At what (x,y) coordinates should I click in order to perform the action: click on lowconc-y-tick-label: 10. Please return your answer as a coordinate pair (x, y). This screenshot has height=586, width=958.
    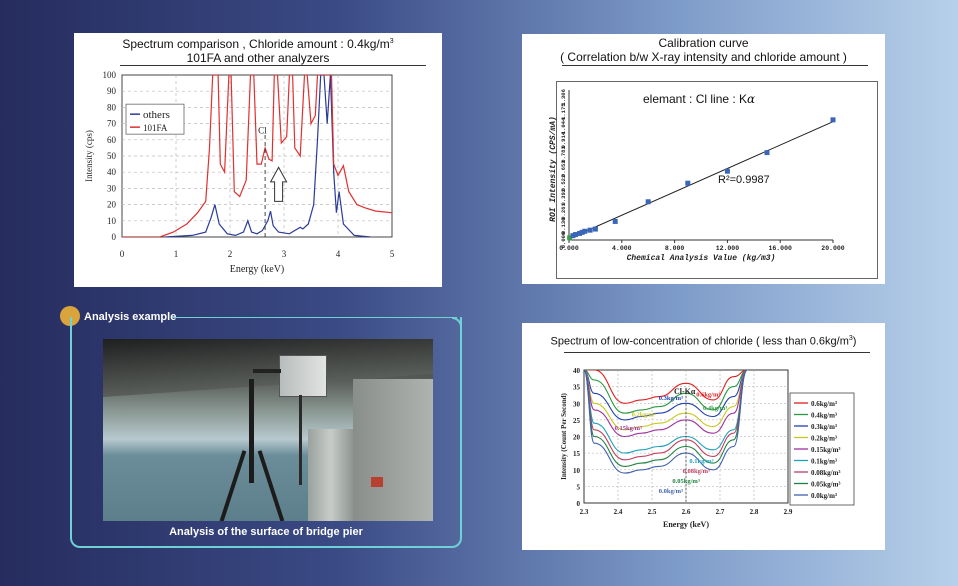
    Looking at the image, I should click on (577, 471).